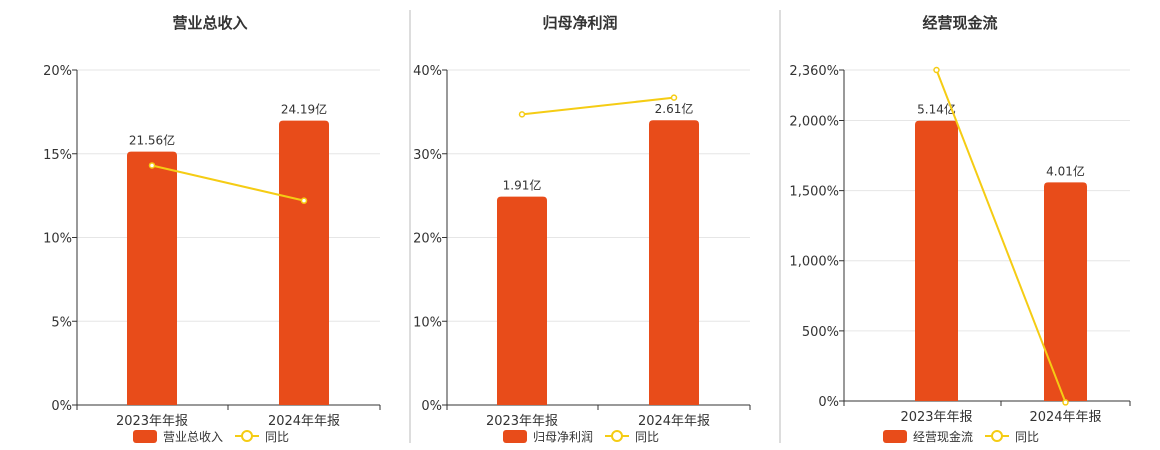  What do you see at coordinates (563, 437) in the screenshot?
I see `legend-label: 归母净利润` at bounding box center [563, 437].